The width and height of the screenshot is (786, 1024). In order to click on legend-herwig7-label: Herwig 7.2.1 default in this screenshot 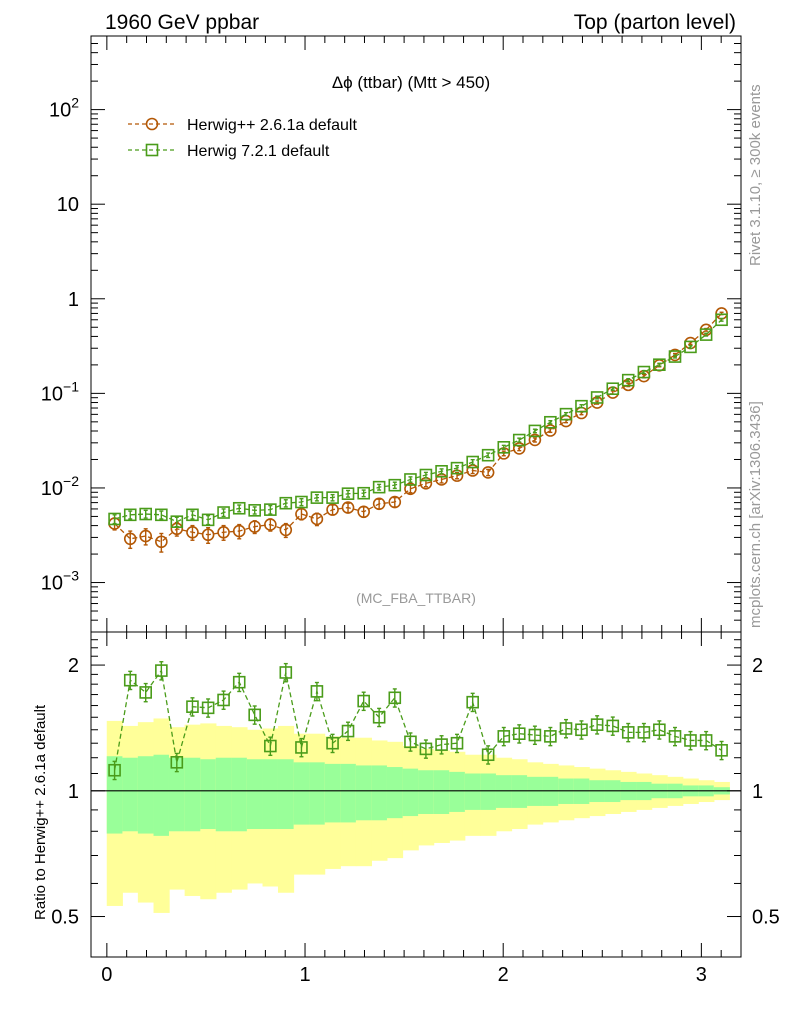, I will do `click(258, 151)`.